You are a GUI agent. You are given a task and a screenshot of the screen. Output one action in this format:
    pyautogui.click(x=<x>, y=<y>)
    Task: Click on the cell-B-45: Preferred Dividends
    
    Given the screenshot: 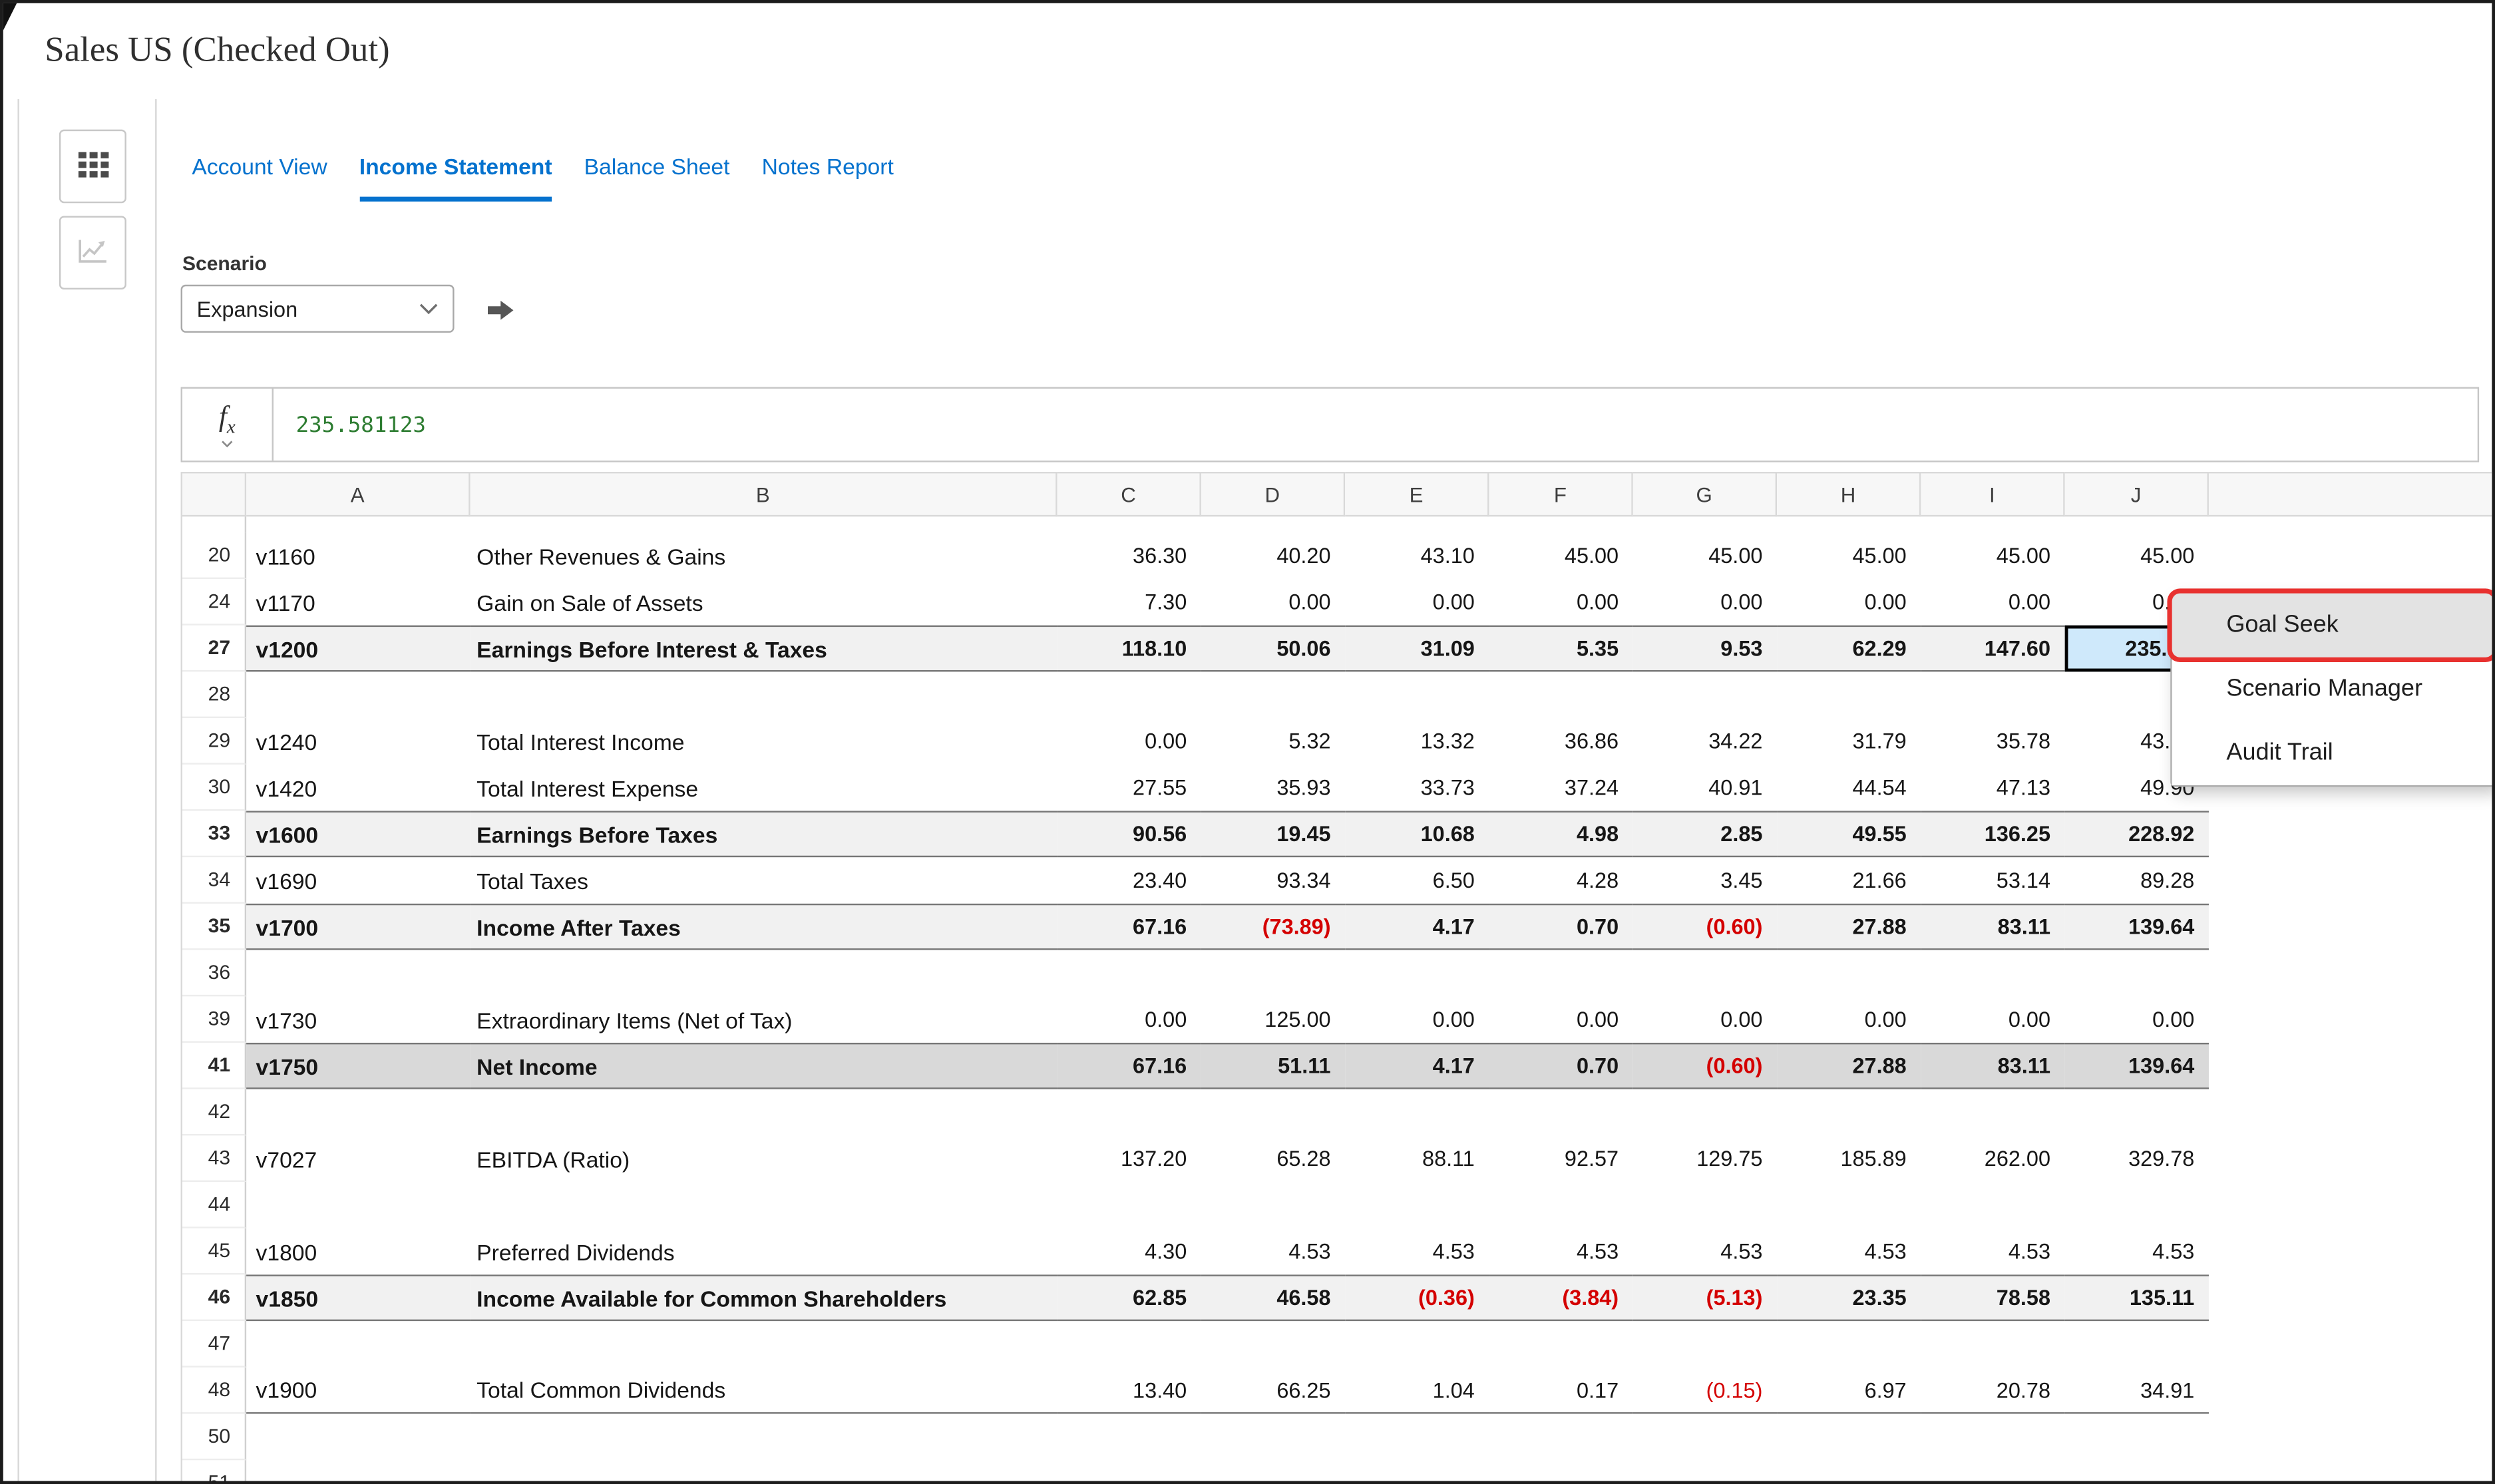 What is the action you would take?
    pyautogui.click(x=576, y=1251)
    